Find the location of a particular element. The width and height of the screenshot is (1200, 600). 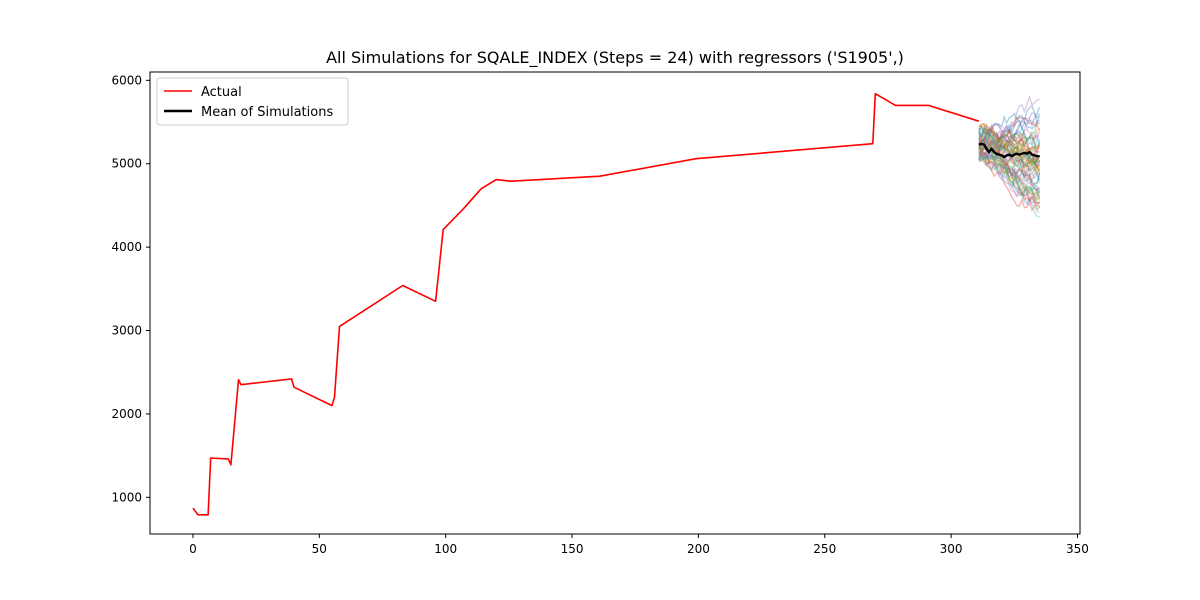

x-axis: 0 50 100 150 200 250 300 350 is located at coordinates (639, 545).